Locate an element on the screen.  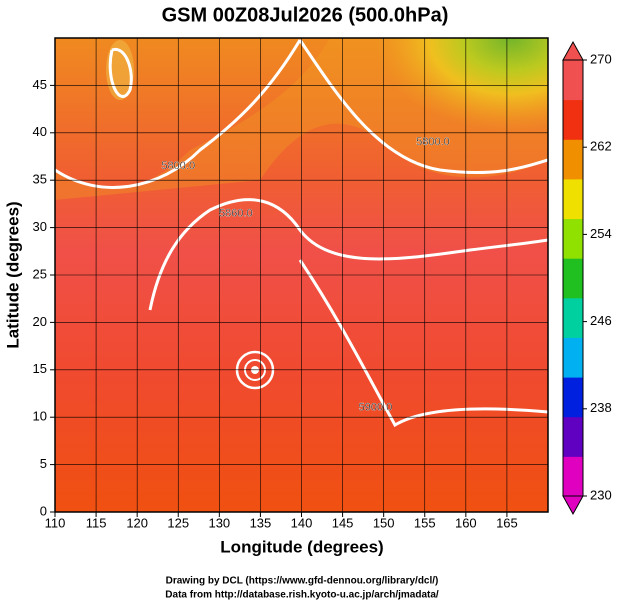
x-tick-label: 115 is located at coordinates (96, 522).